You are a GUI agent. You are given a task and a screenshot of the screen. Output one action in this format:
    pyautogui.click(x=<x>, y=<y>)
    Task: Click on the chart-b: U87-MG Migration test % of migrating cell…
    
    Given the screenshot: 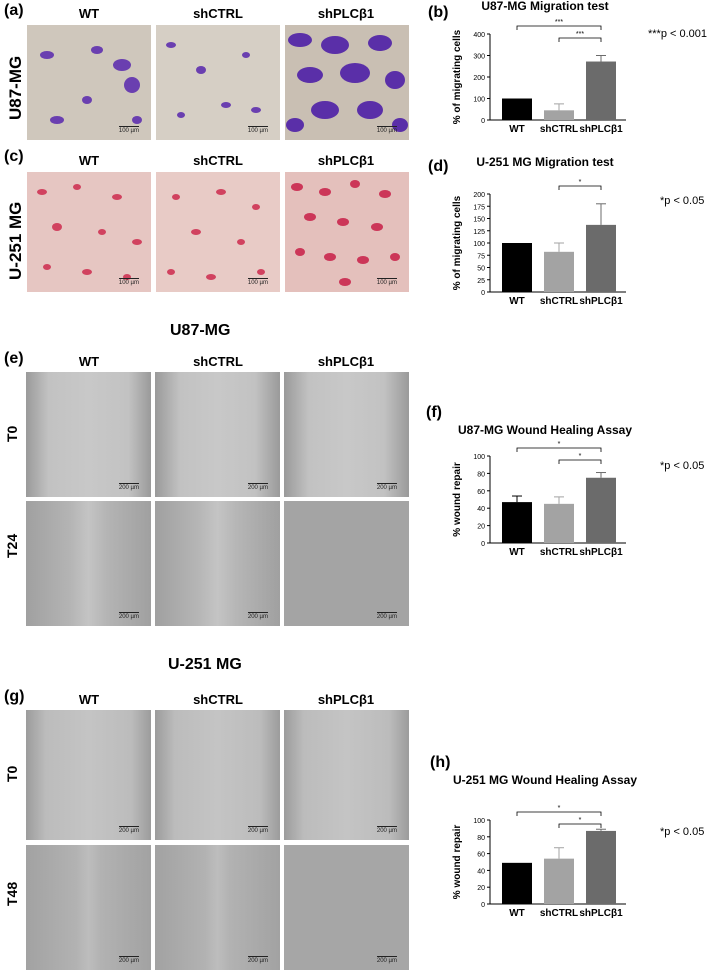 What is the action you would take?
    pyautogui.click(x=539, y=67)
    